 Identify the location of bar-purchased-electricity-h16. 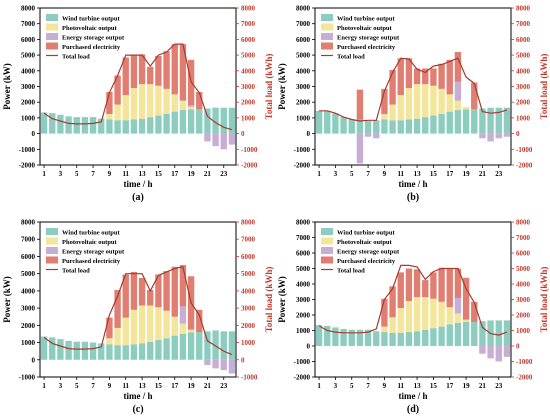
(441, 76).